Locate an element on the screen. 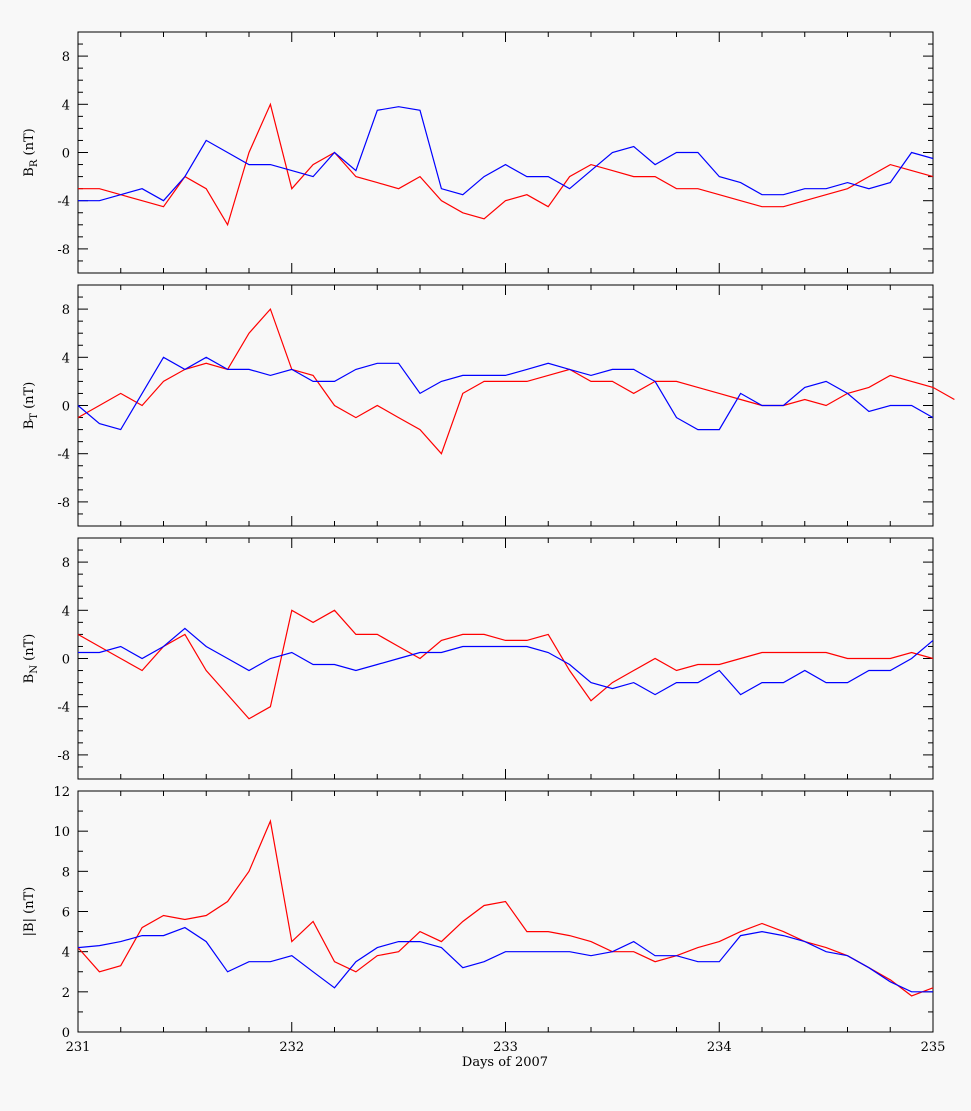  y-axis-label: BT (nT) is located at coordinates (31, 406).